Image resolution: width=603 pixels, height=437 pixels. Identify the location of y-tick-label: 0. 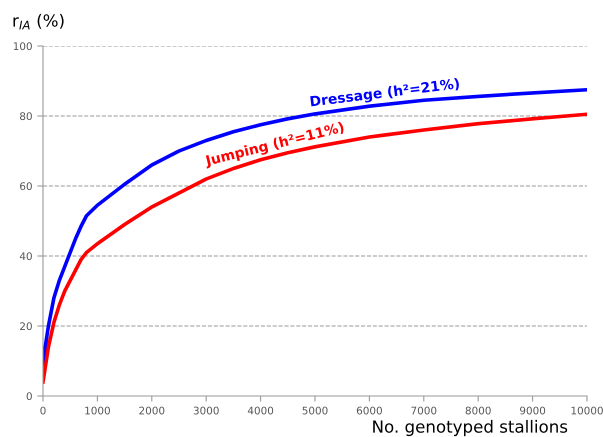
(29, 396).